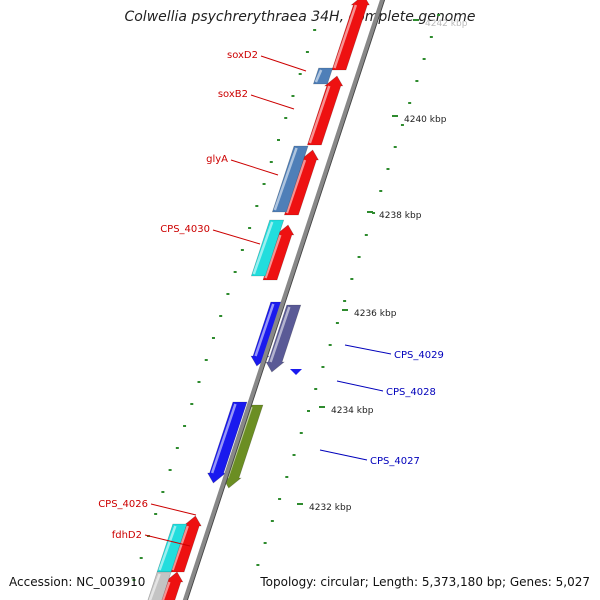  What do you see at coordinates (290, 179) in the screenshot?
I see `gene-box-glyA` at bounding box center [290, 179].